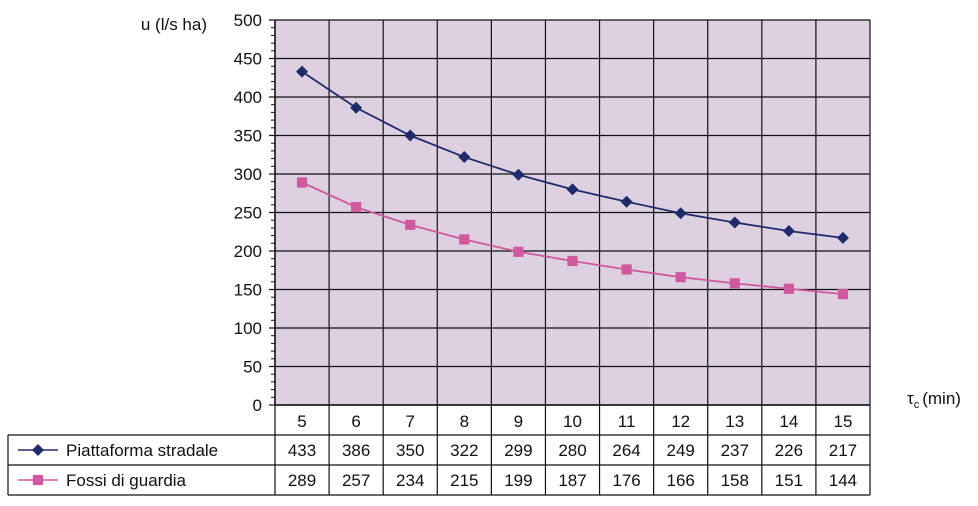  What do you see at coordinates (142, 450) in the screenshot?
I see `legend-label: Piattaforma stradale` at bounding box center [142, 450].